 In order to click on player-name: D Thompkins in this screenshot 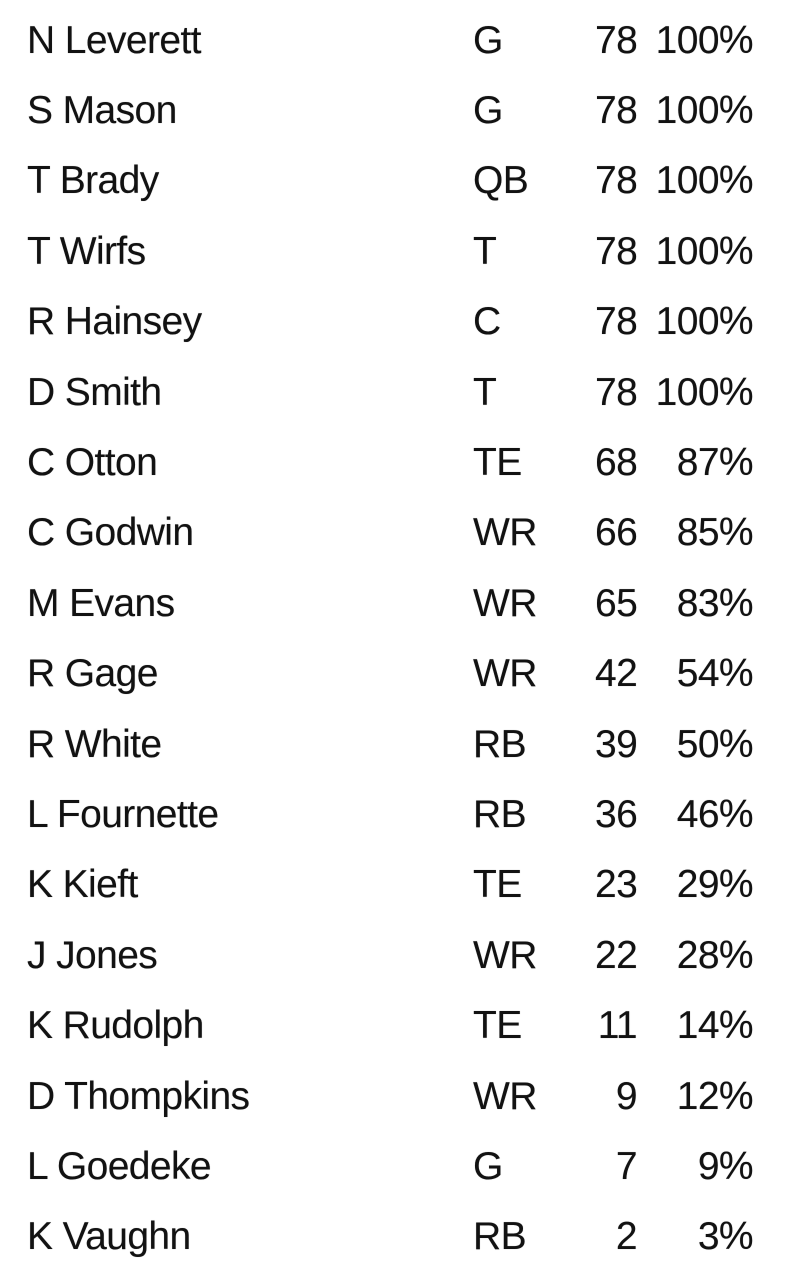, I will do `click(138, 1096)`.